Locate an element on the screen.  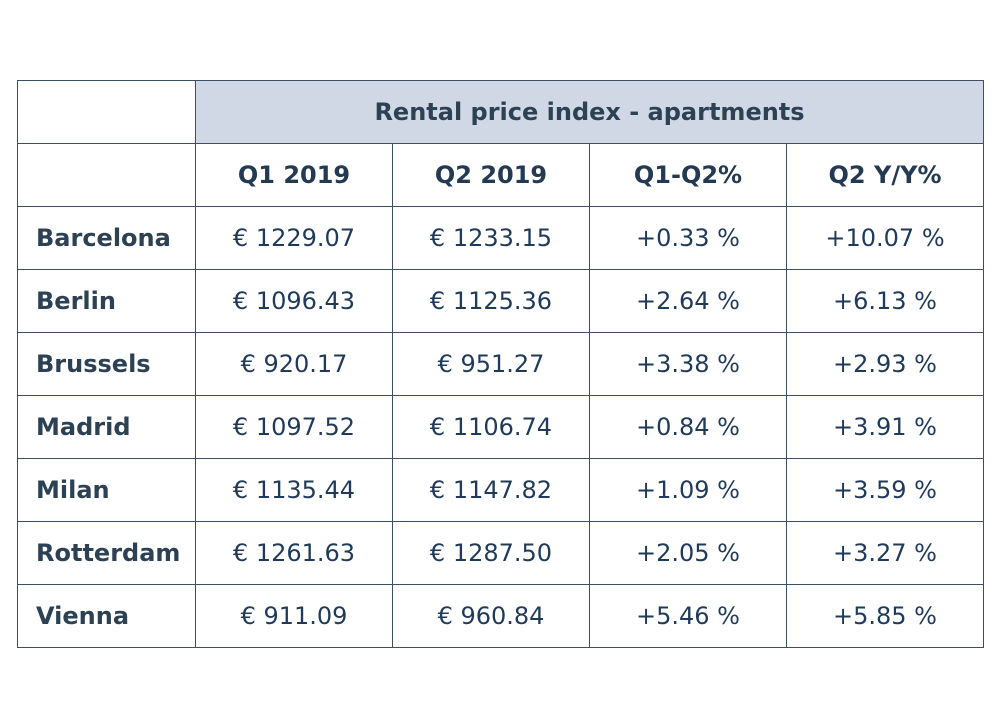
row-label-city: Brussels is located at coordinates (106, 364).